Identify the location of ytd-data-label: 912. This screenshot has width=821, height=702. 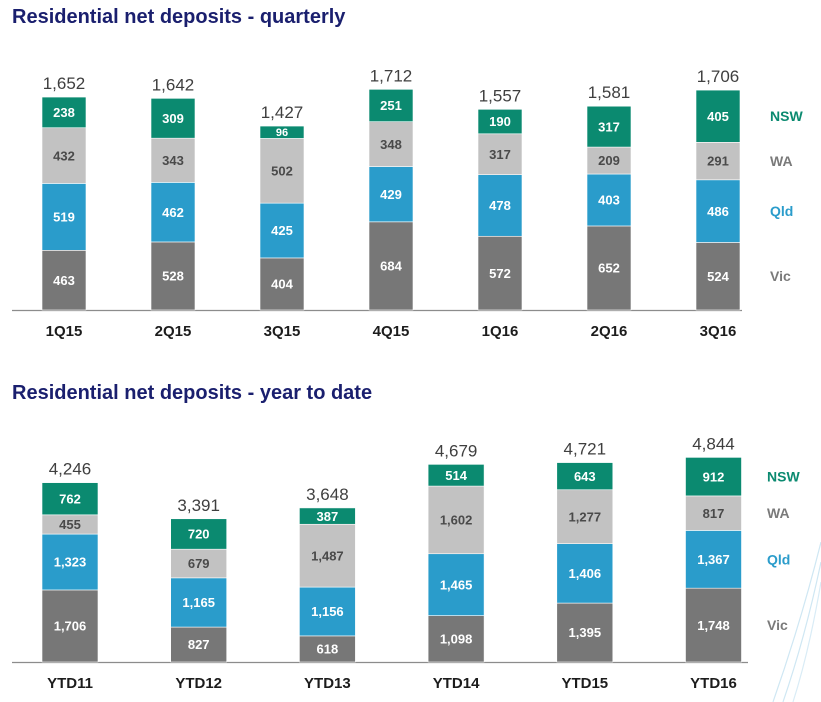
(714, 476).